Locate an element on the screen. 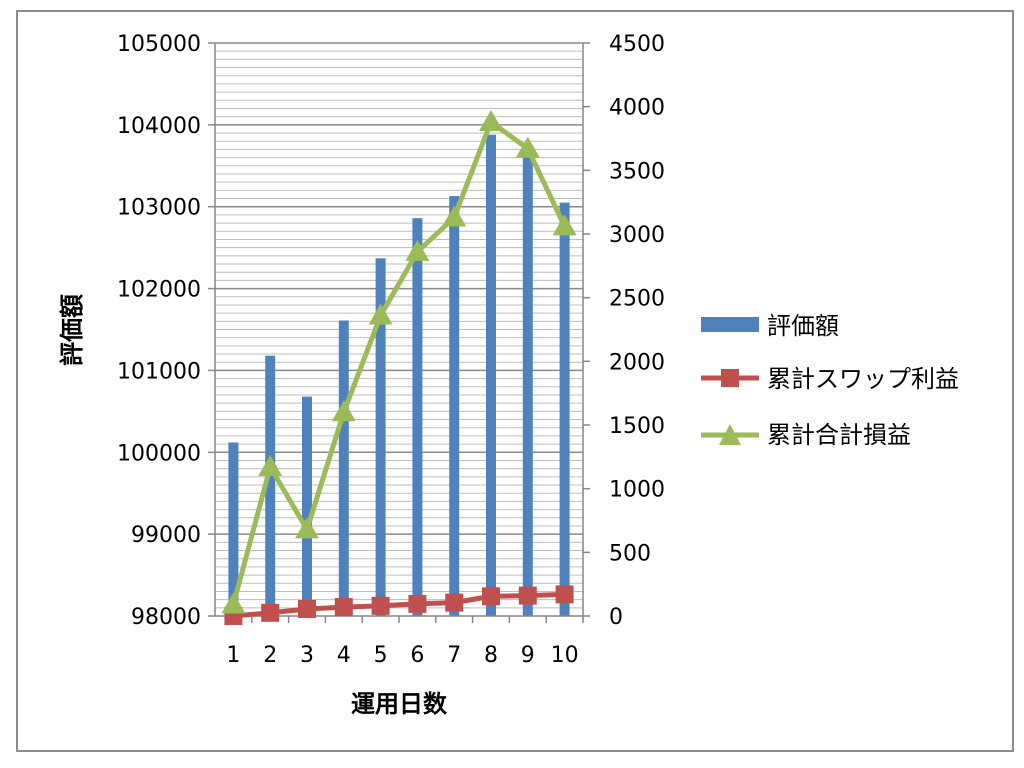 Image resolution: width=1024 pixels, height=768 pixels. y2-tick-label: 2500 is located at coordinates (637, 299).